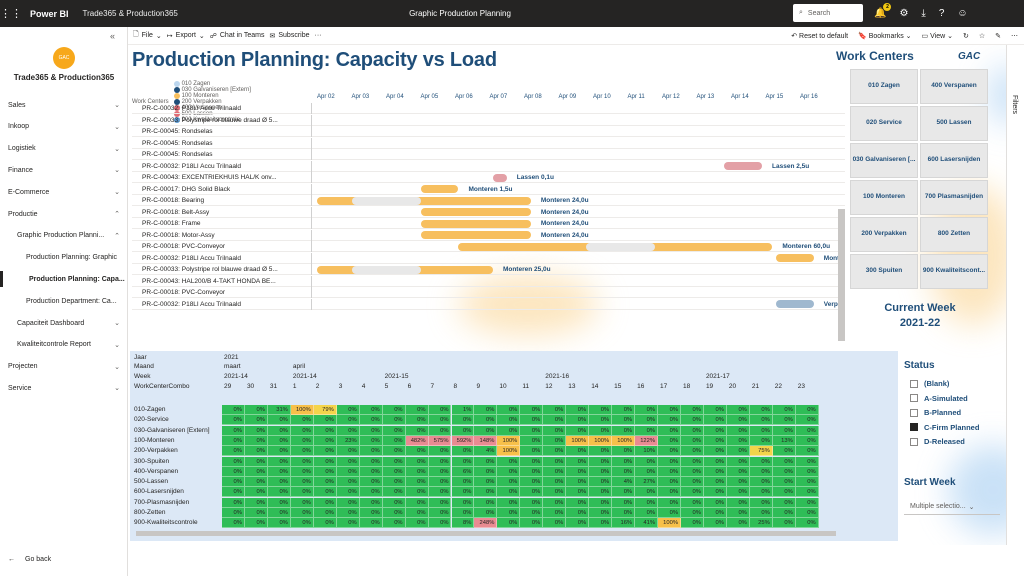 This screenshot has width=1024, height=576. I want to click on matrix-cell: 100%, so click(302, 410).